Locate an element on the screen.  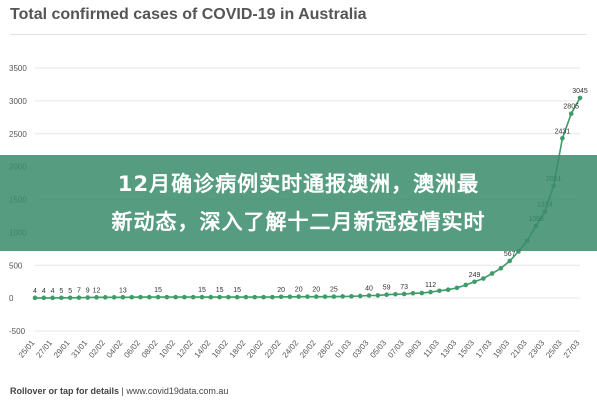
data-label: 7 is located at coordinates (79, 291).